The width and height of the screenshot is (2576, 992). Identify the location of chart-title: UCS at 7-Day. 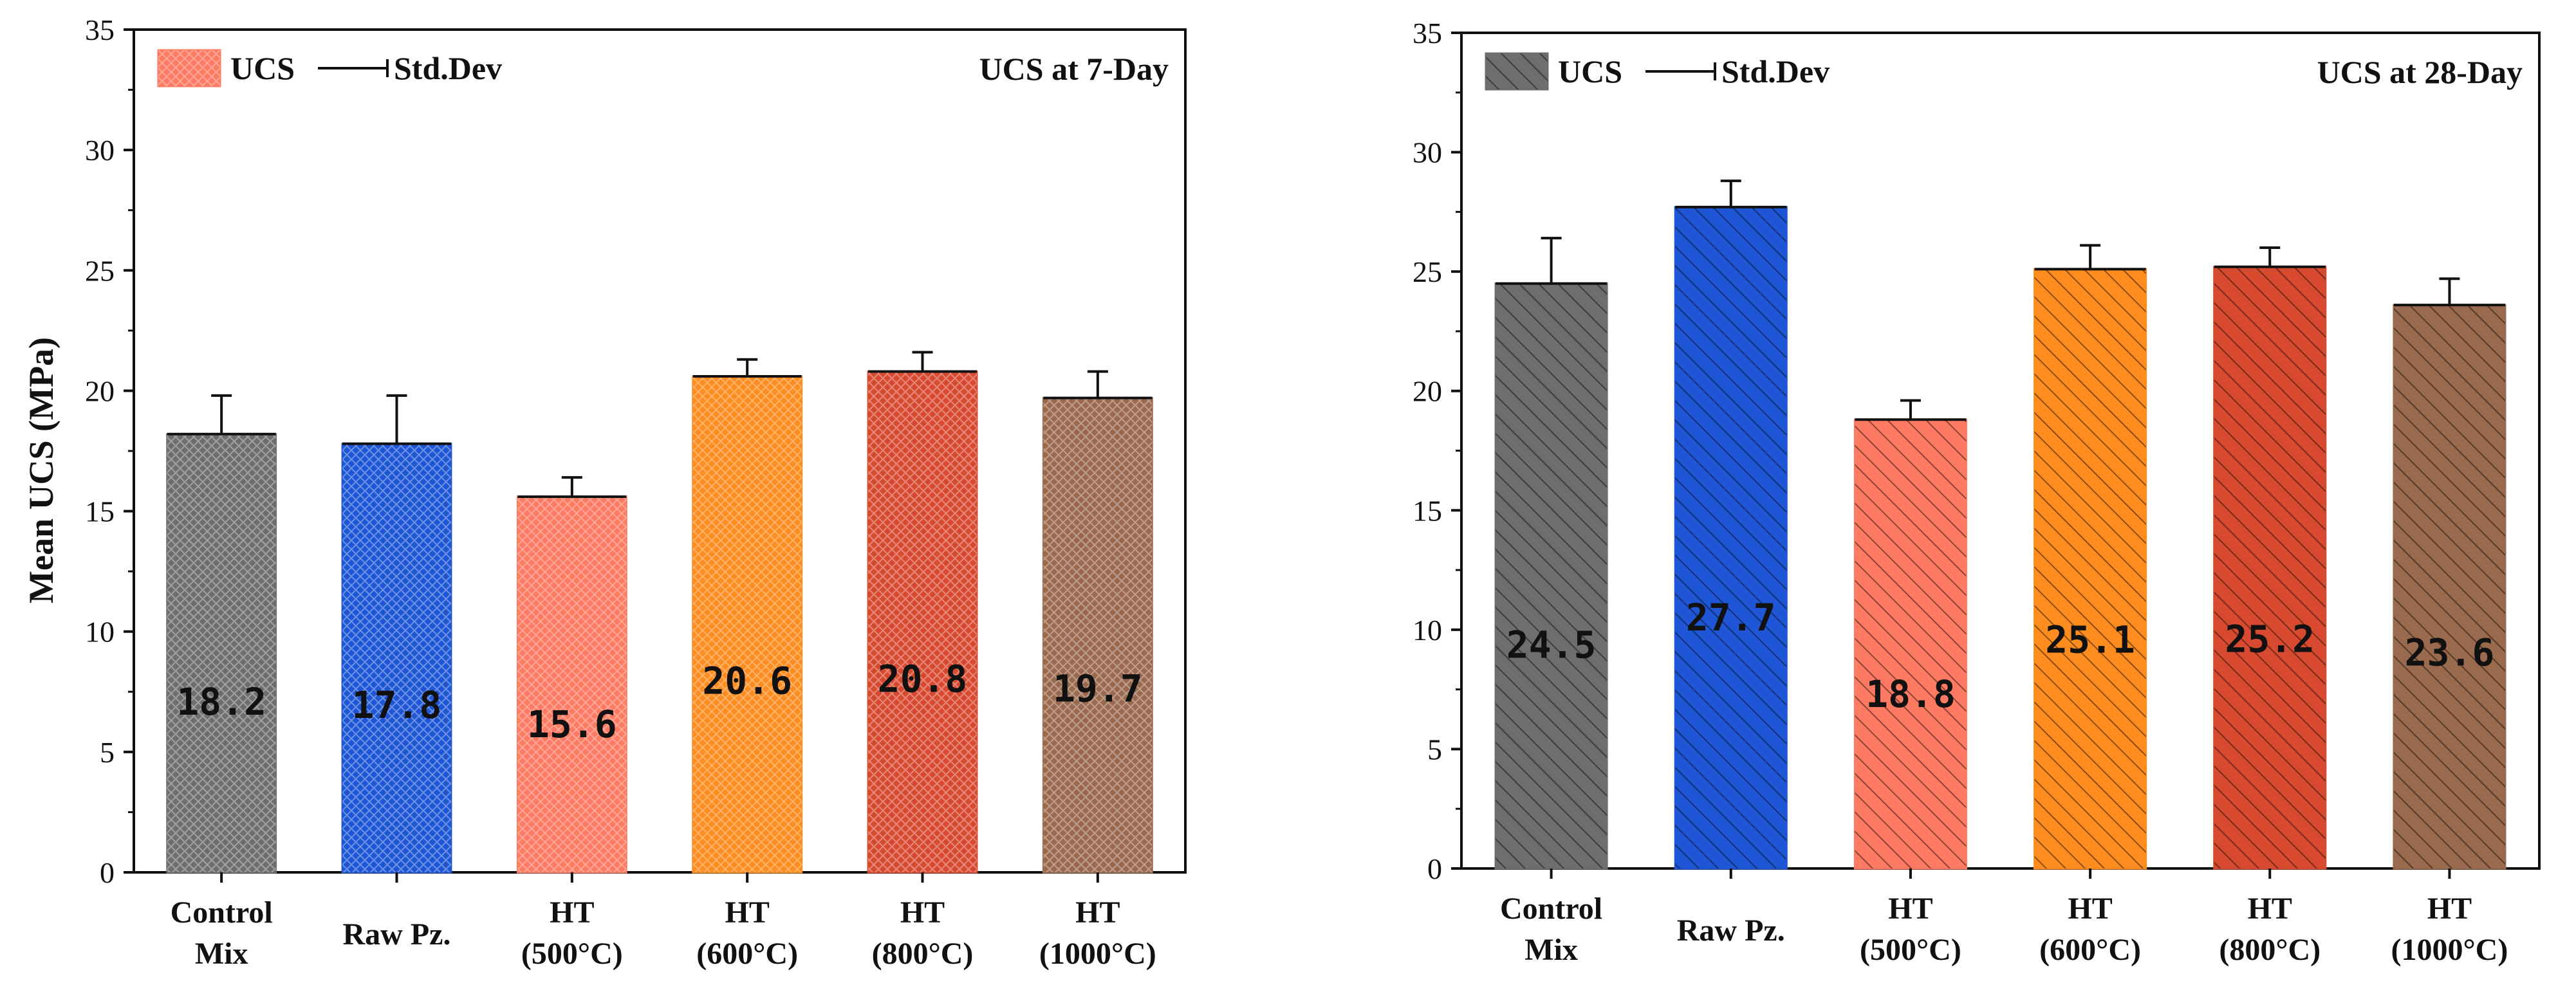
(1074, 69).